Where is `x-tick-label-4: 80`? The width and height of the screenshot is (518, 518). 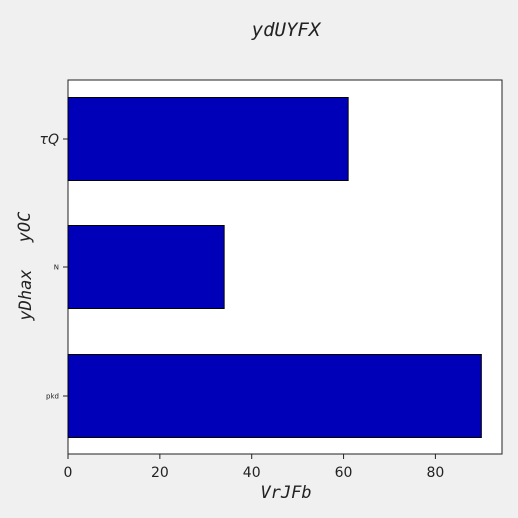
x-tick-label-4: 80 is located at coordinates (435, 473).